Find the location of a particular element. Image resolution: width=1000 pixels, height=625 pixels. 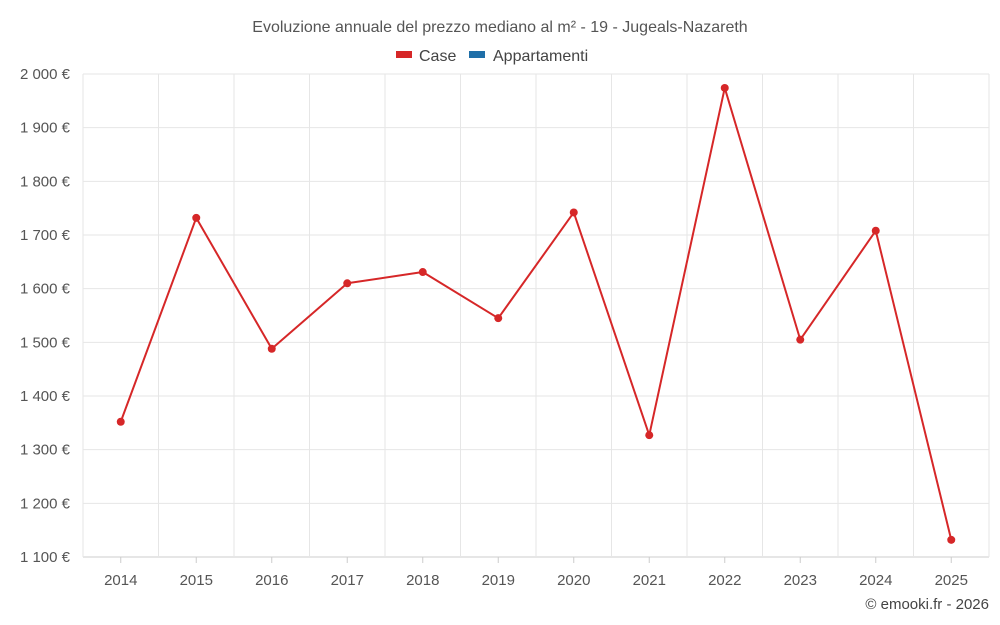

y-tick-label: 1 600 € is located at coordinates (45, 289).